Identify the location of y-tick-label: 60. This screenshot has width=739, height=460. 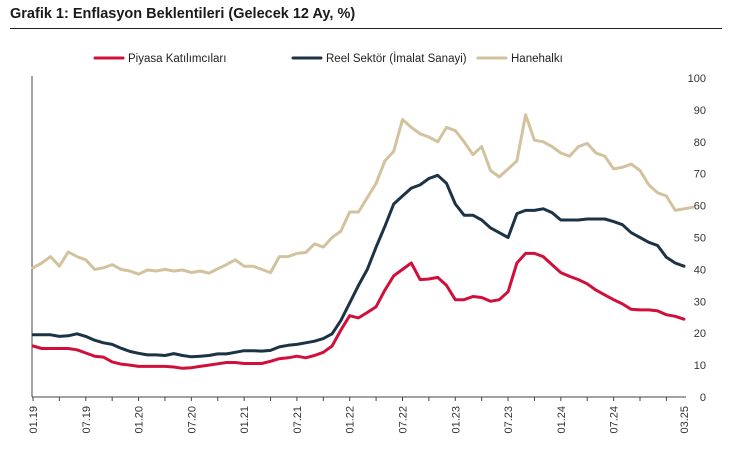
(700, 207).